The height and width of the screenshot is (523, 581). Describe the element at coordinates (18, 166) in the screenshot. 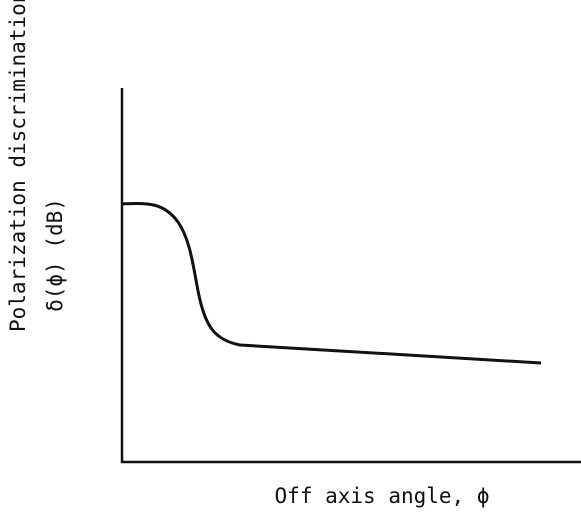

I see `y-axis-label: Polarization discrimination,` at that location.